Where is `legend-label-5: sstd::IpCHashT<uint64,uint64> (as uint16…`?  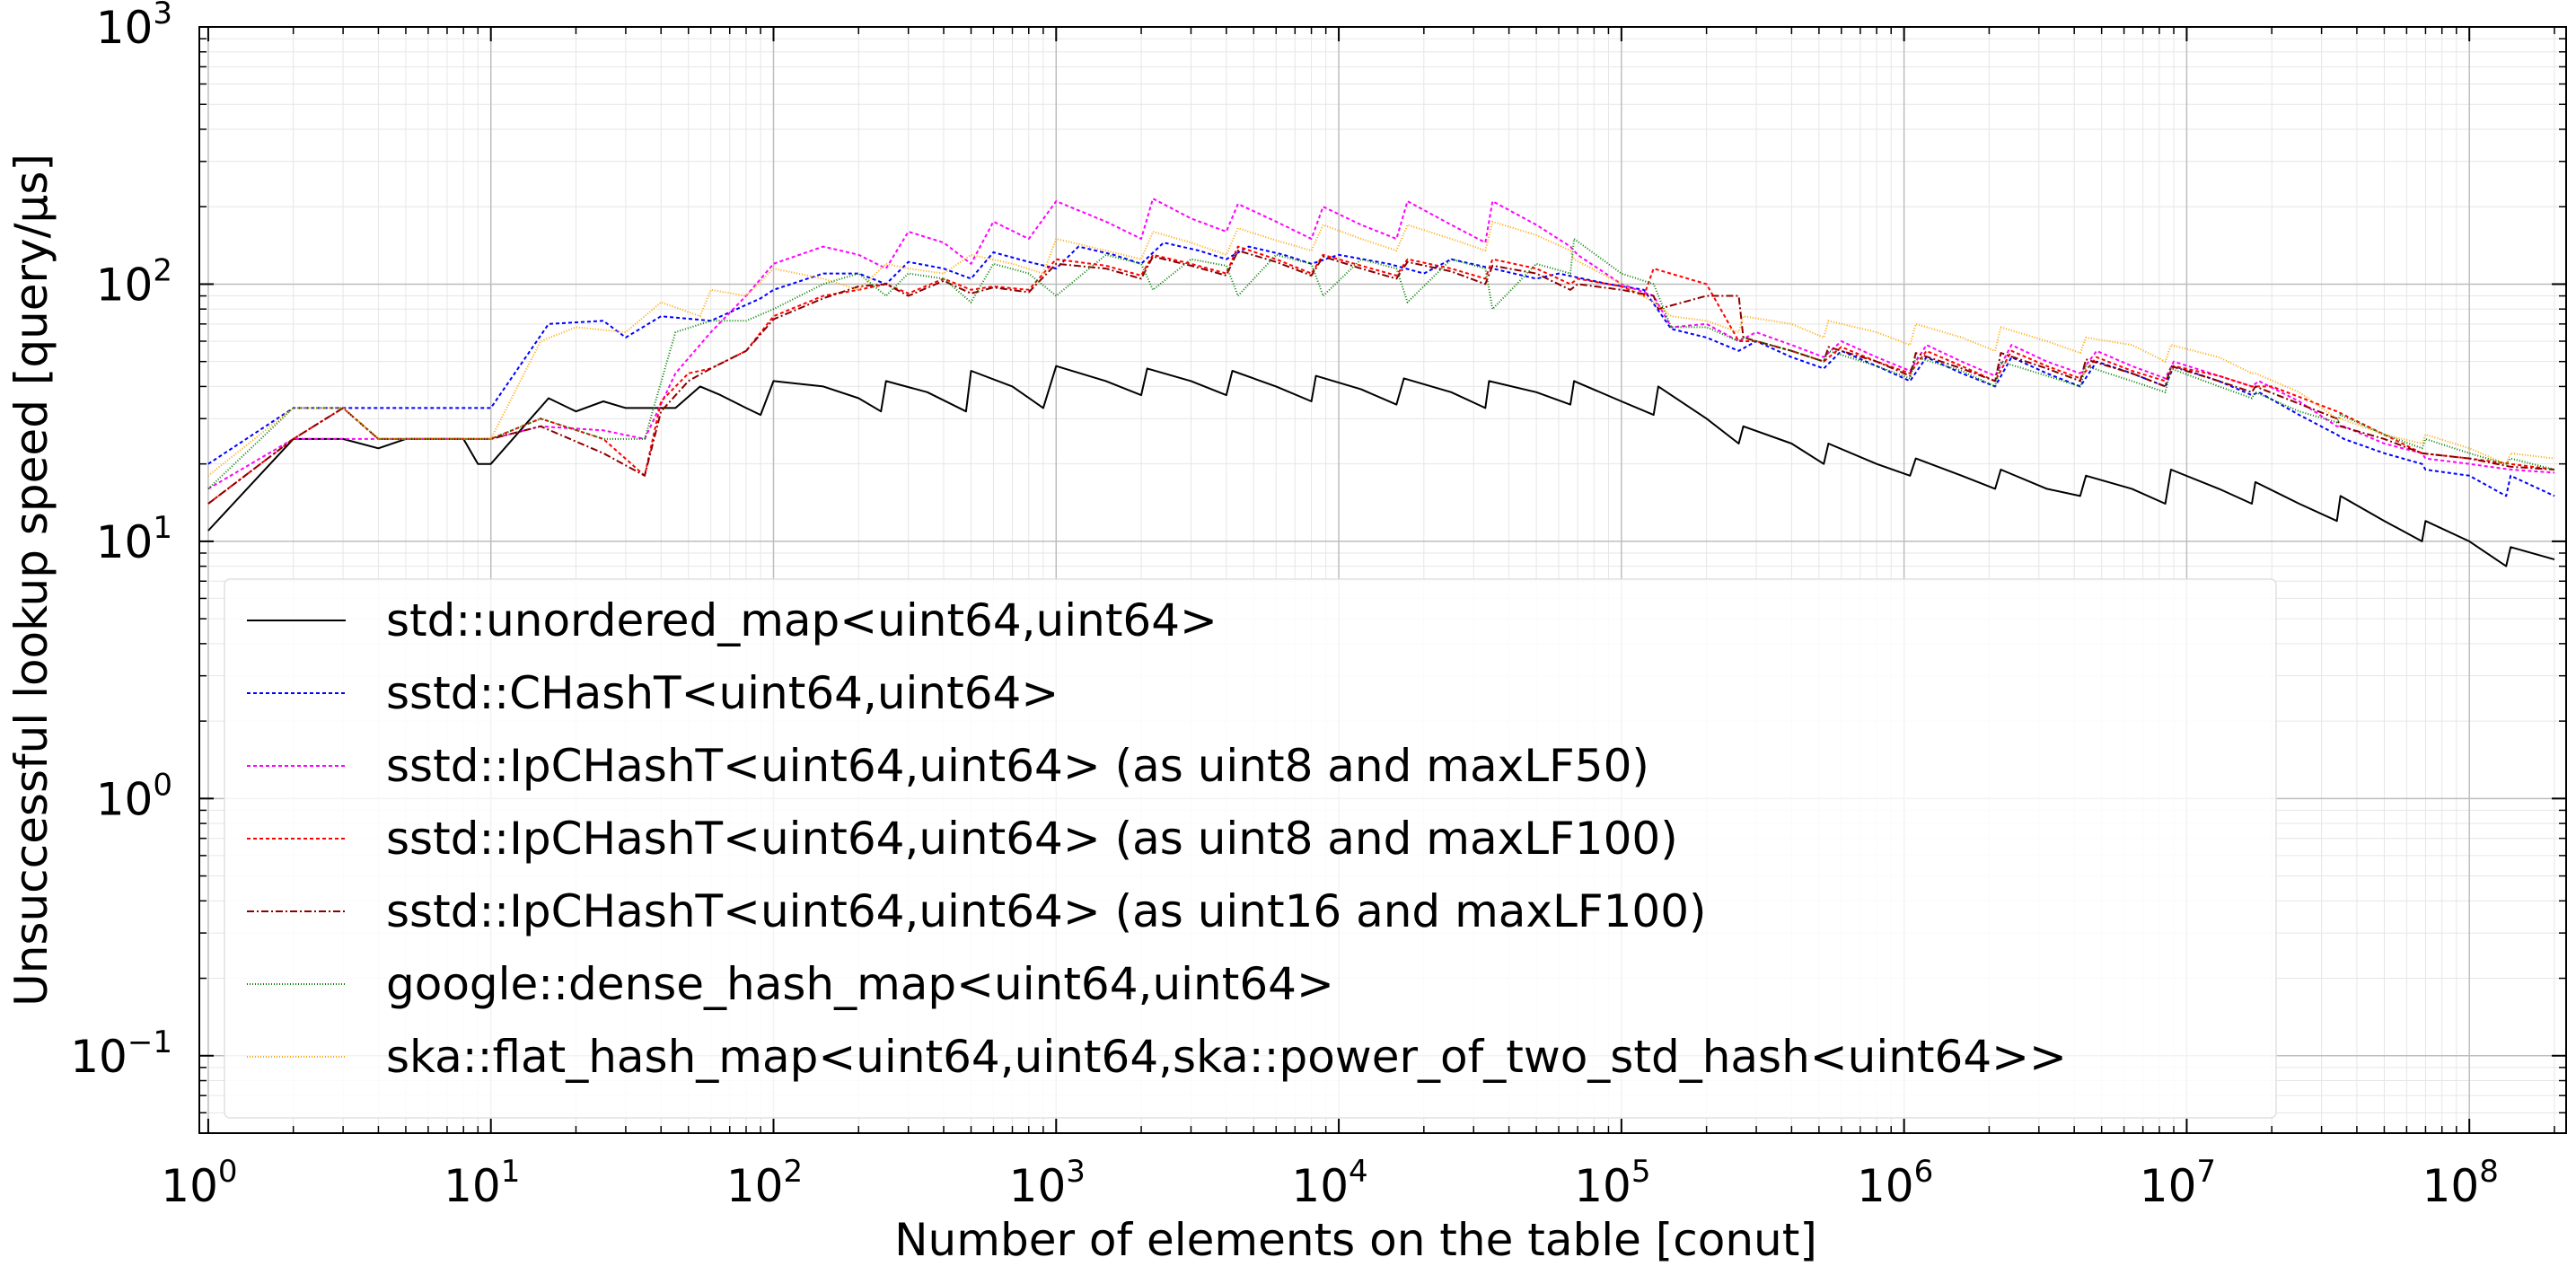
legend-label-5: sstd::IpCHashT<uint64,uint64> (as uint16… is located at coordinates (1046, 911).